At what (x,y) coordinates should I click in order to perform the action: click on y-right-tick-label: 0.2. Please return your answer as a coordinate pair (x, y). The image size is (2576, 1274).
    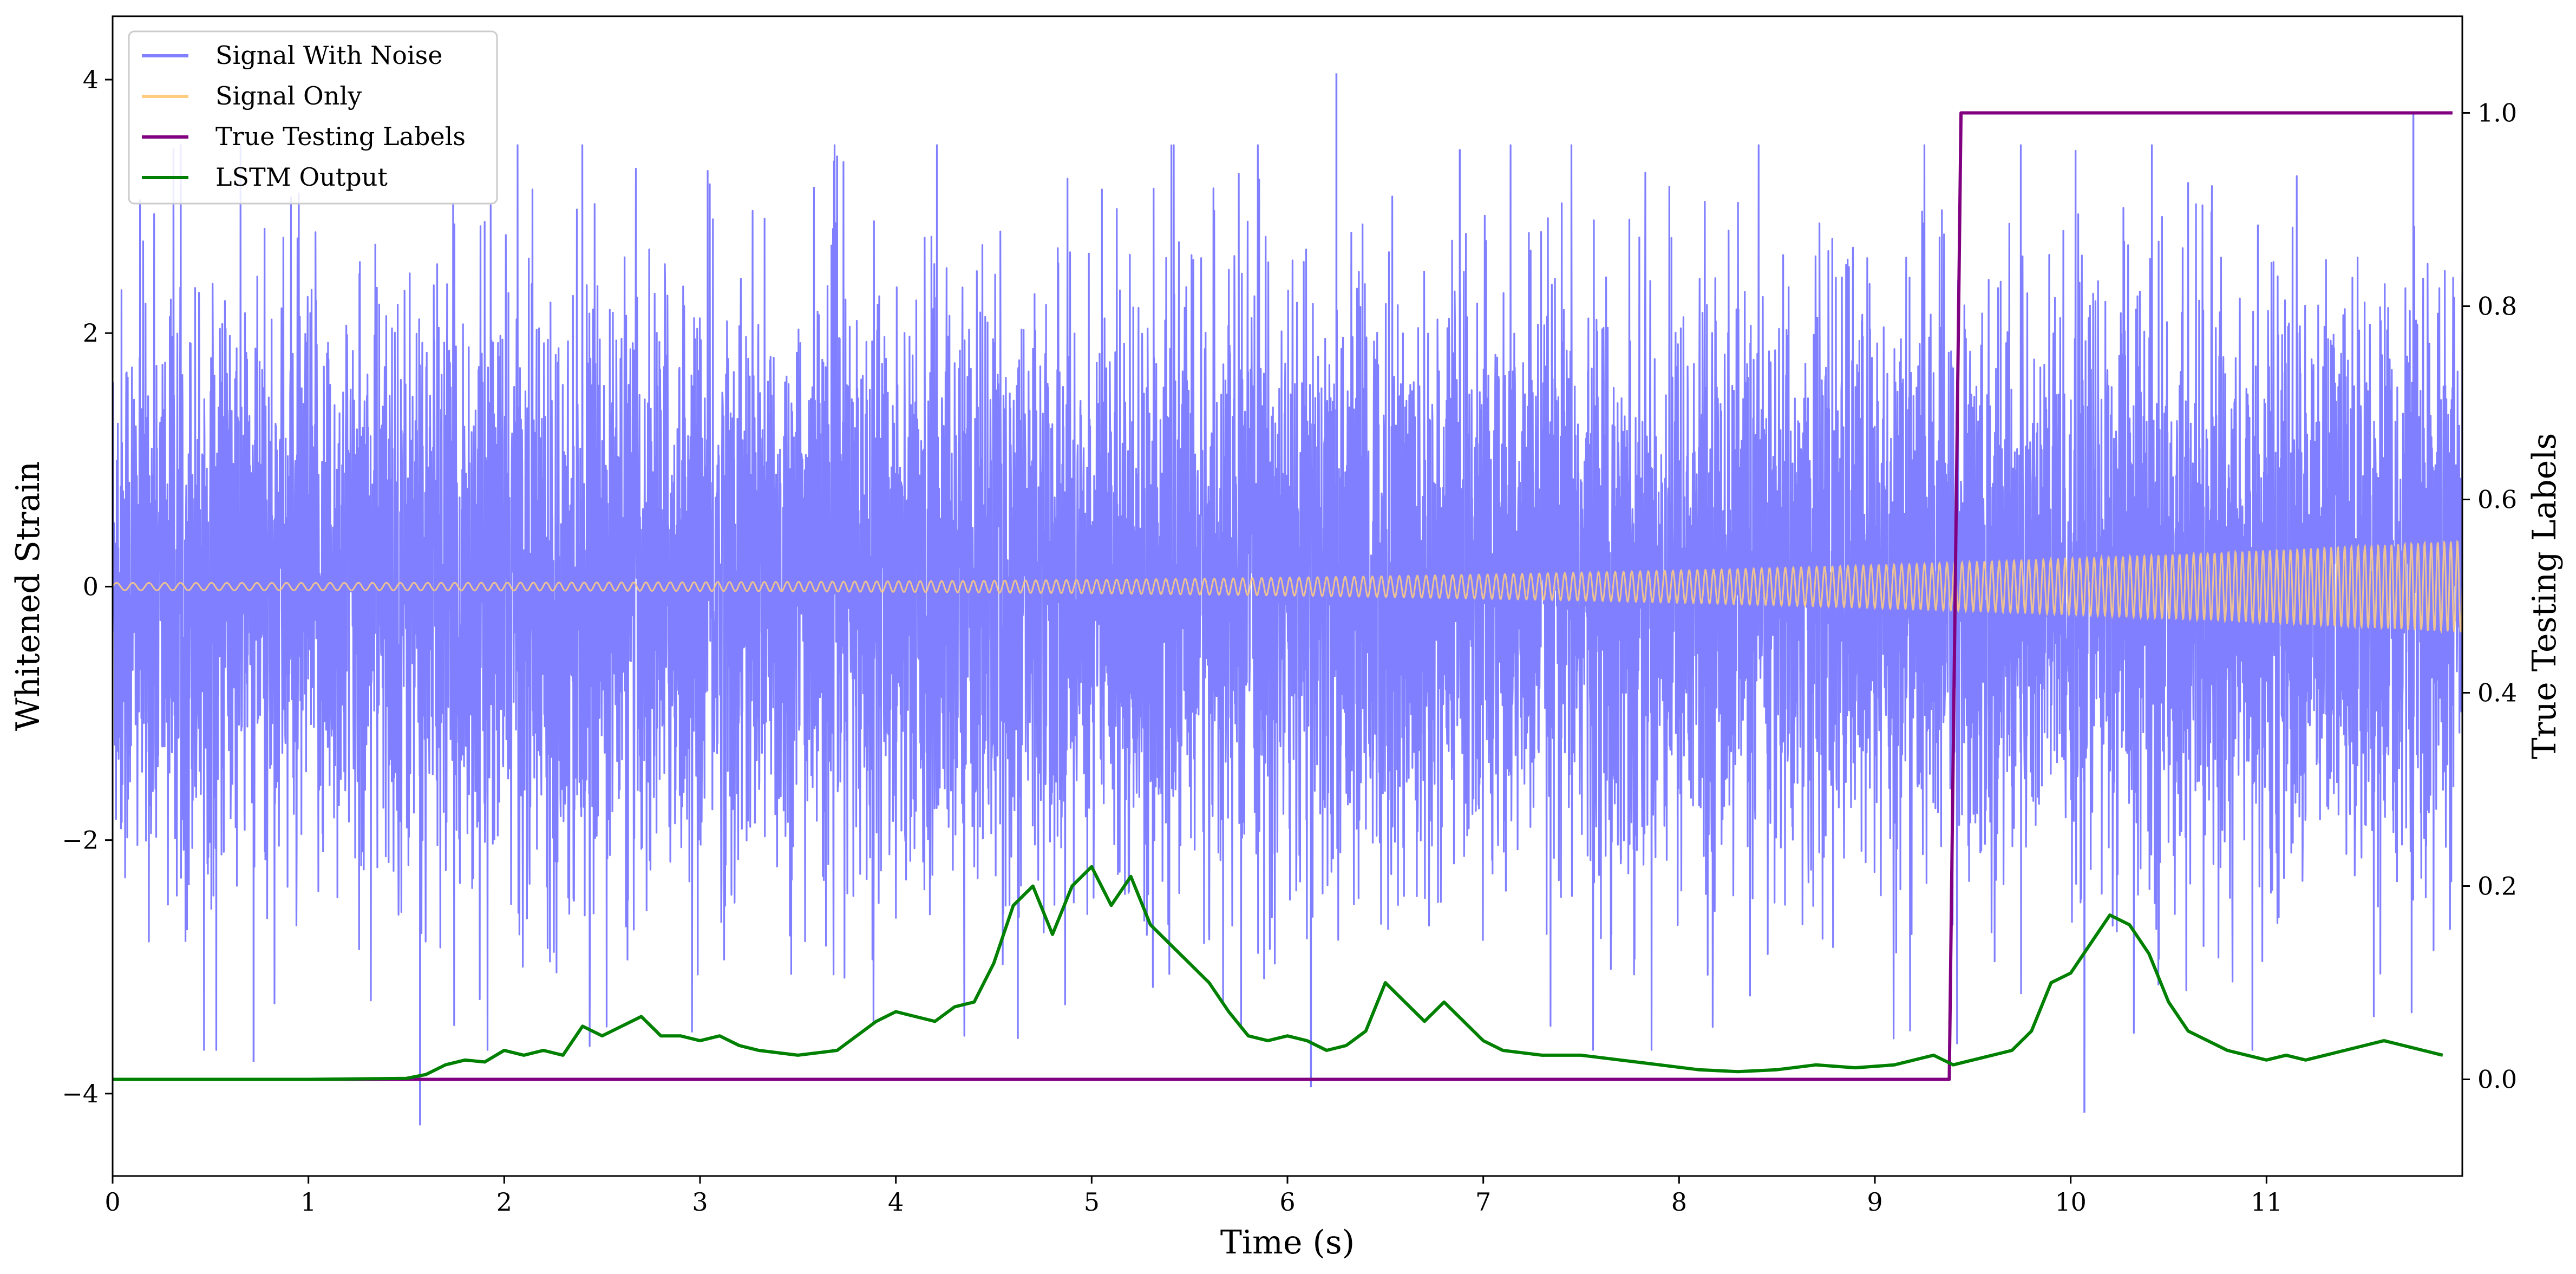
    Looking at the image, I should click on (2497, 886).